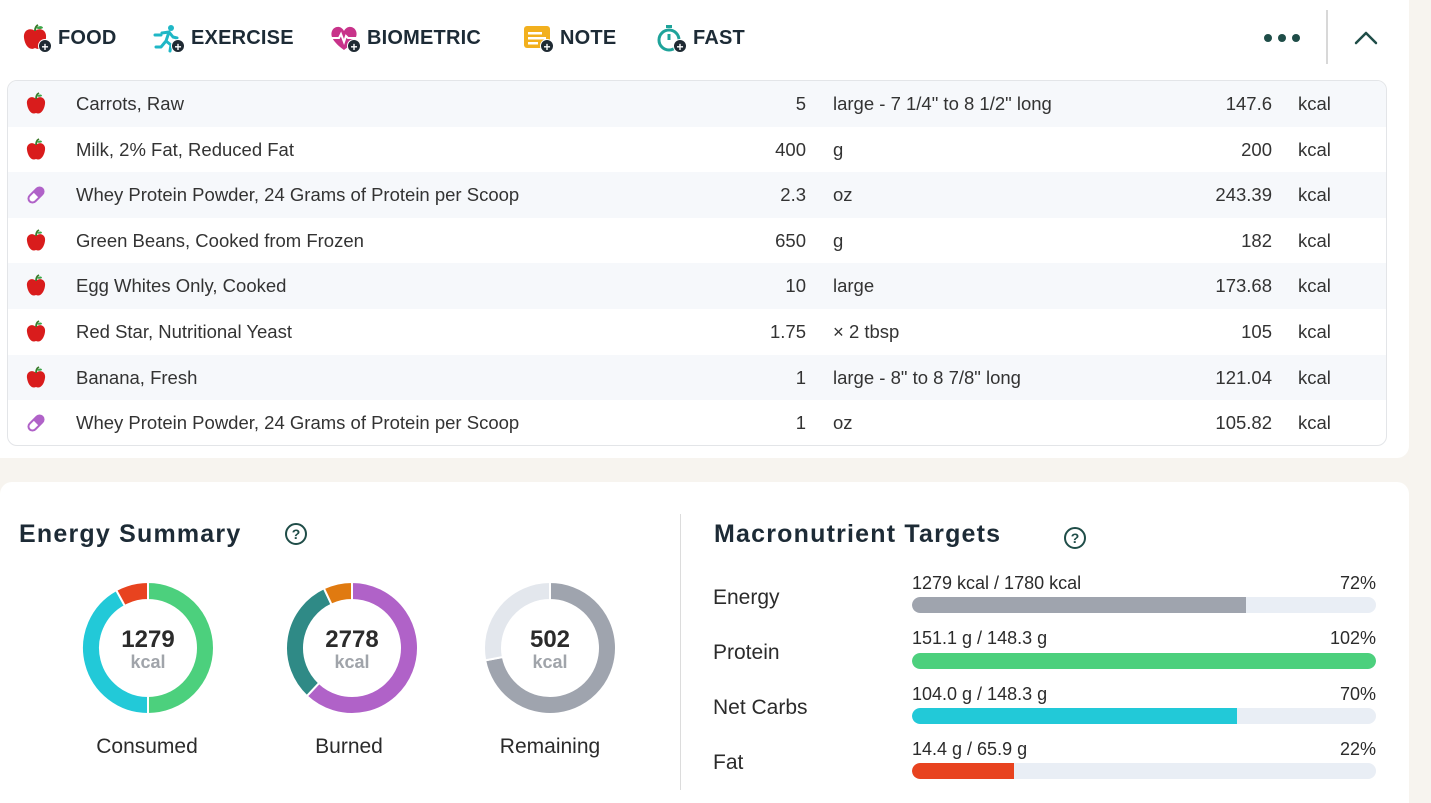 The height and width of the screenshot is (803, 1431). I want to click on add-food-button: + FOOD, so click(68, 38).